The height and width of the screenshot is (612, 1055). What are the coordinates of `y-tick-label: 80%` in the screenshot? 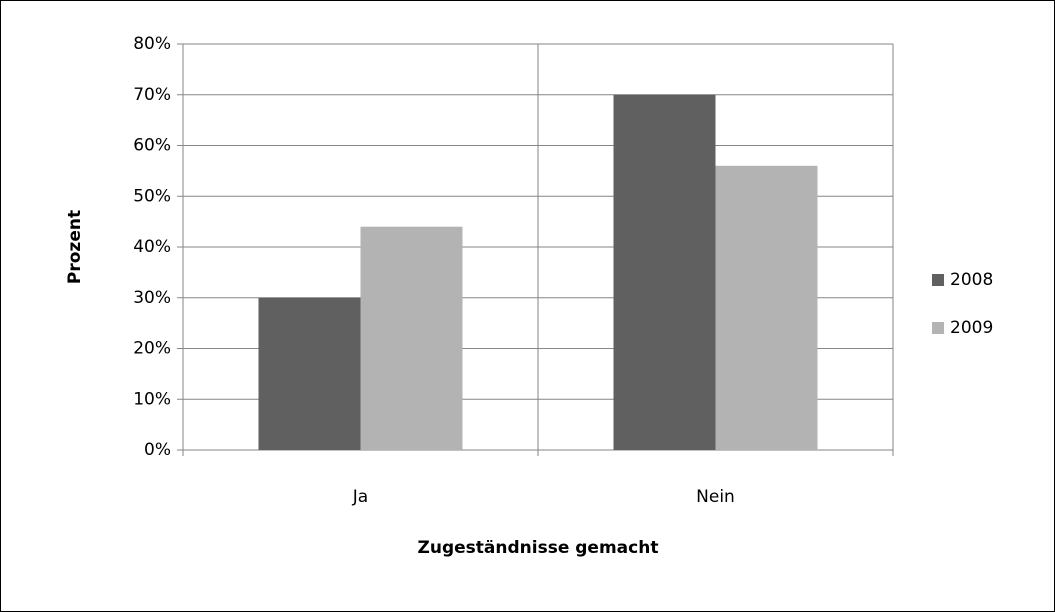 It's located at (152, 44).